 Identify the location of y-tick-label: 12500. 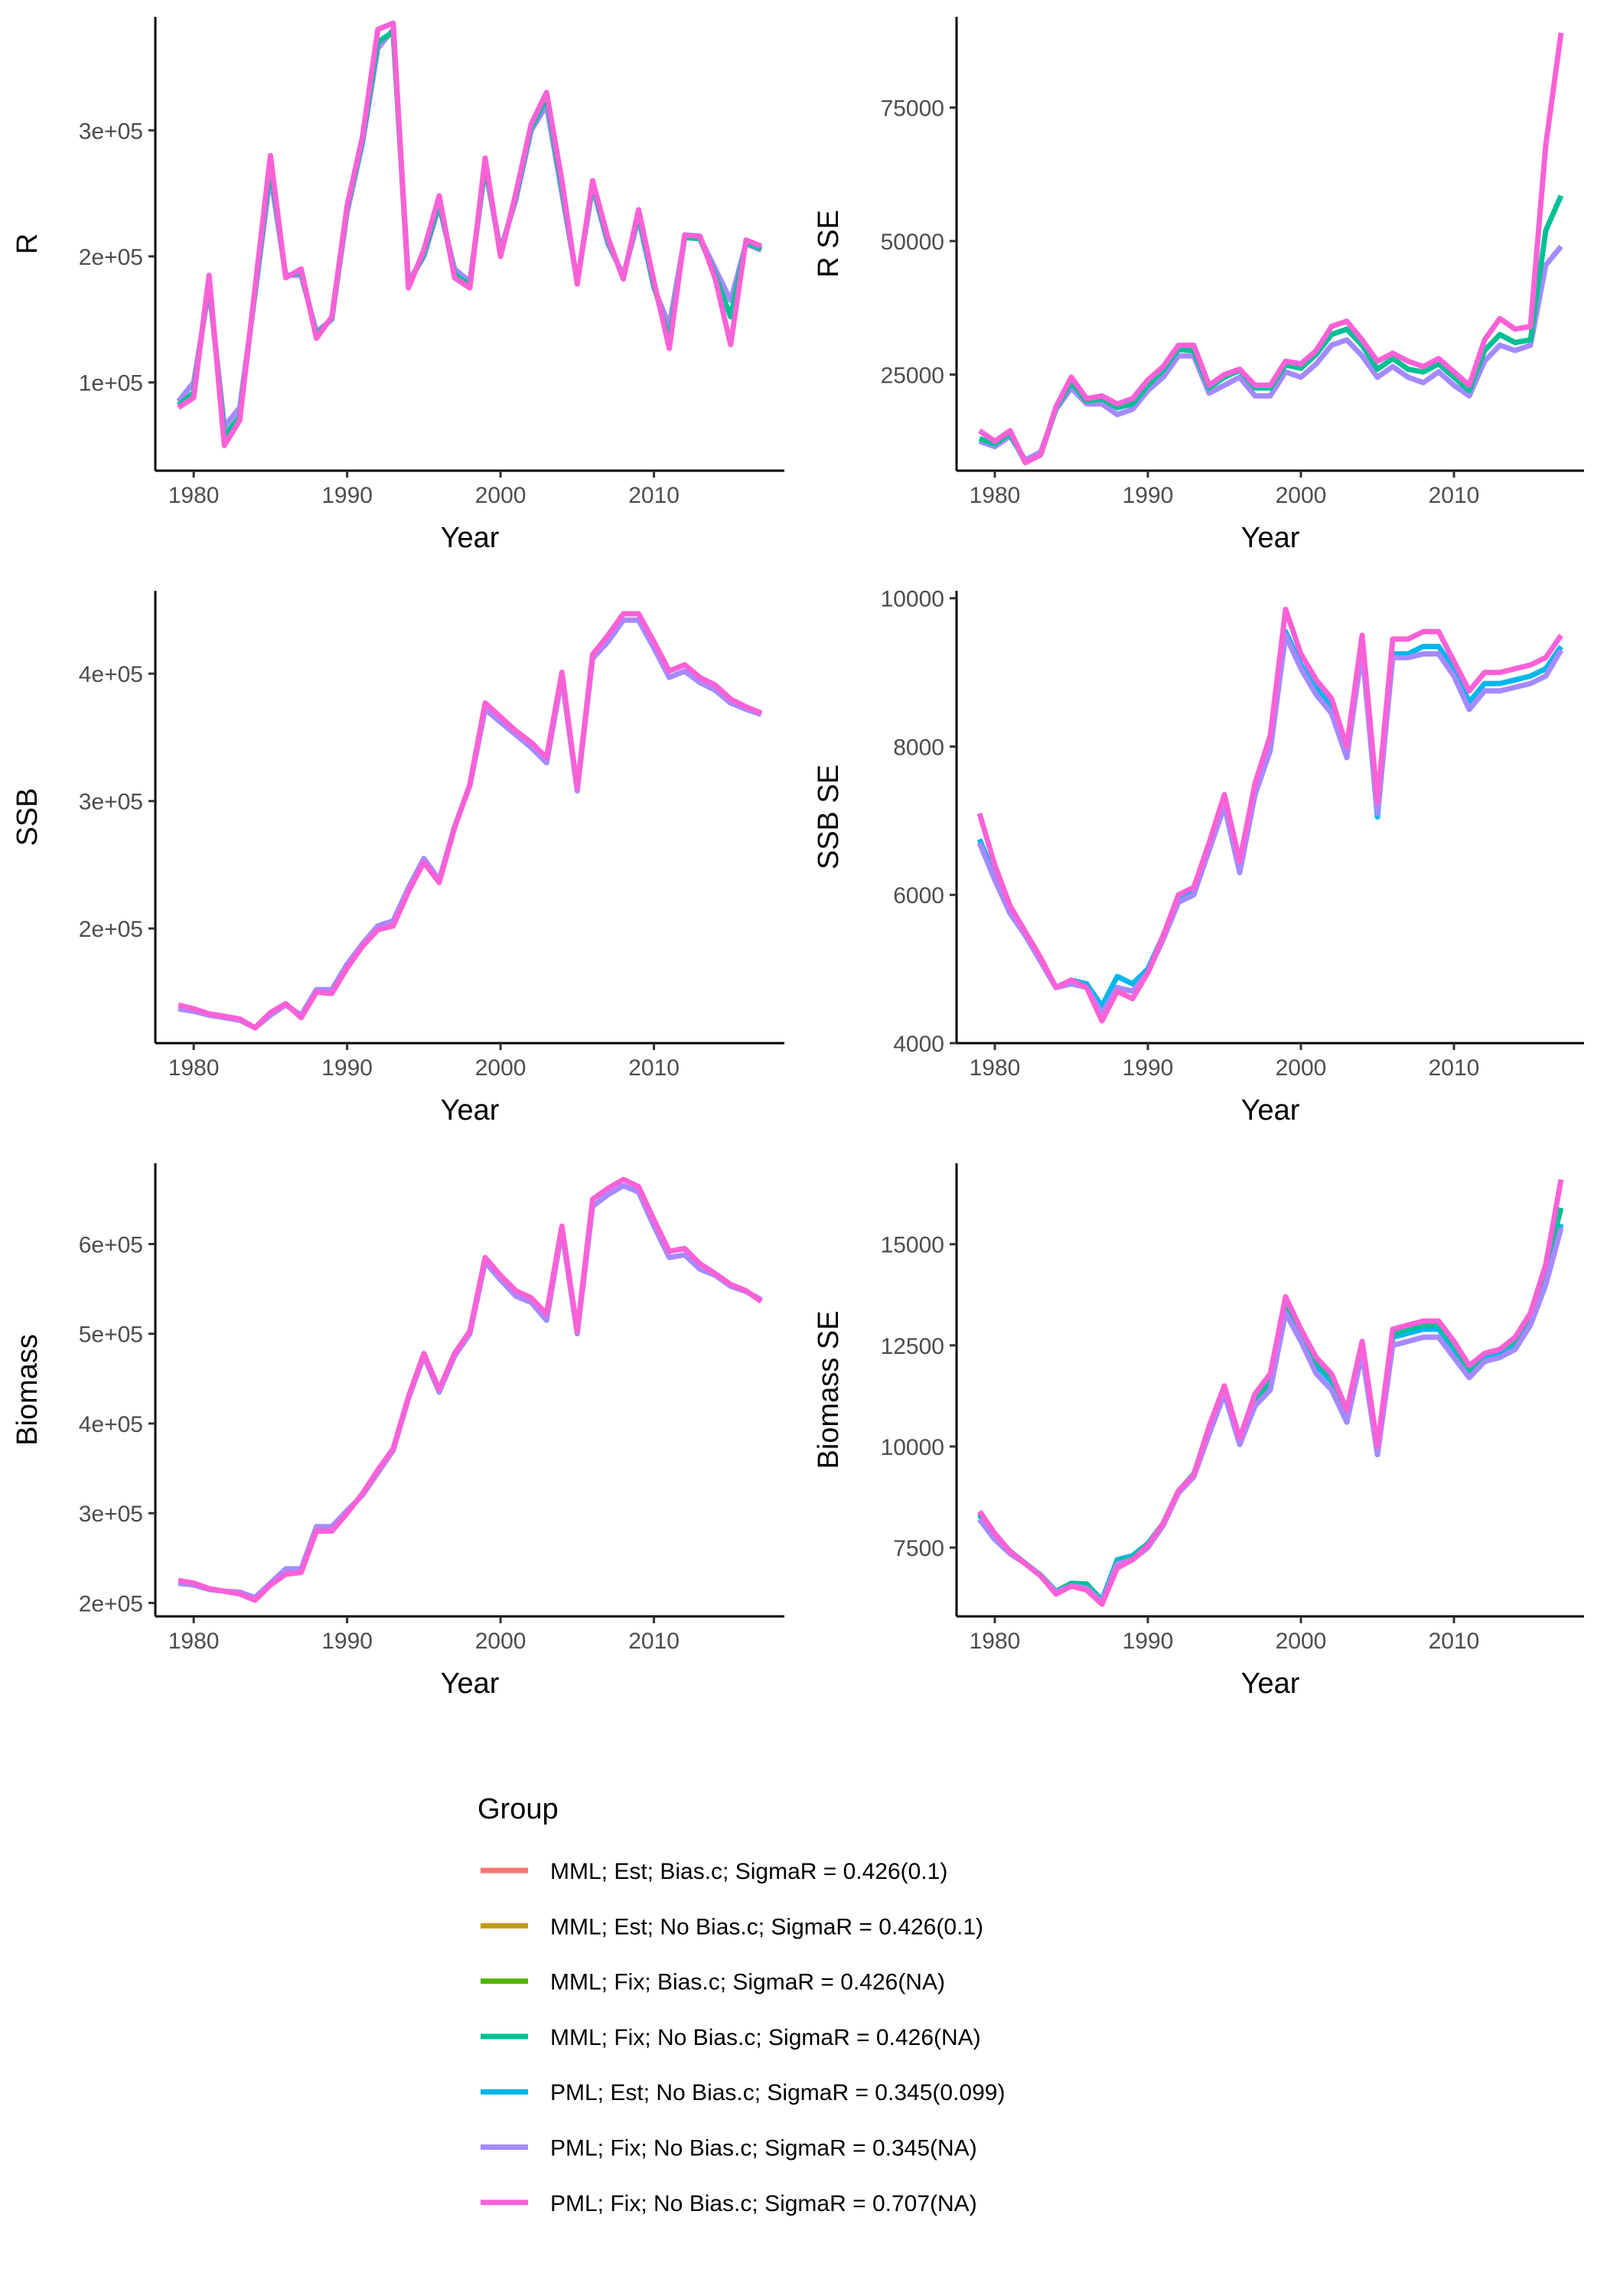
(912, 1346).